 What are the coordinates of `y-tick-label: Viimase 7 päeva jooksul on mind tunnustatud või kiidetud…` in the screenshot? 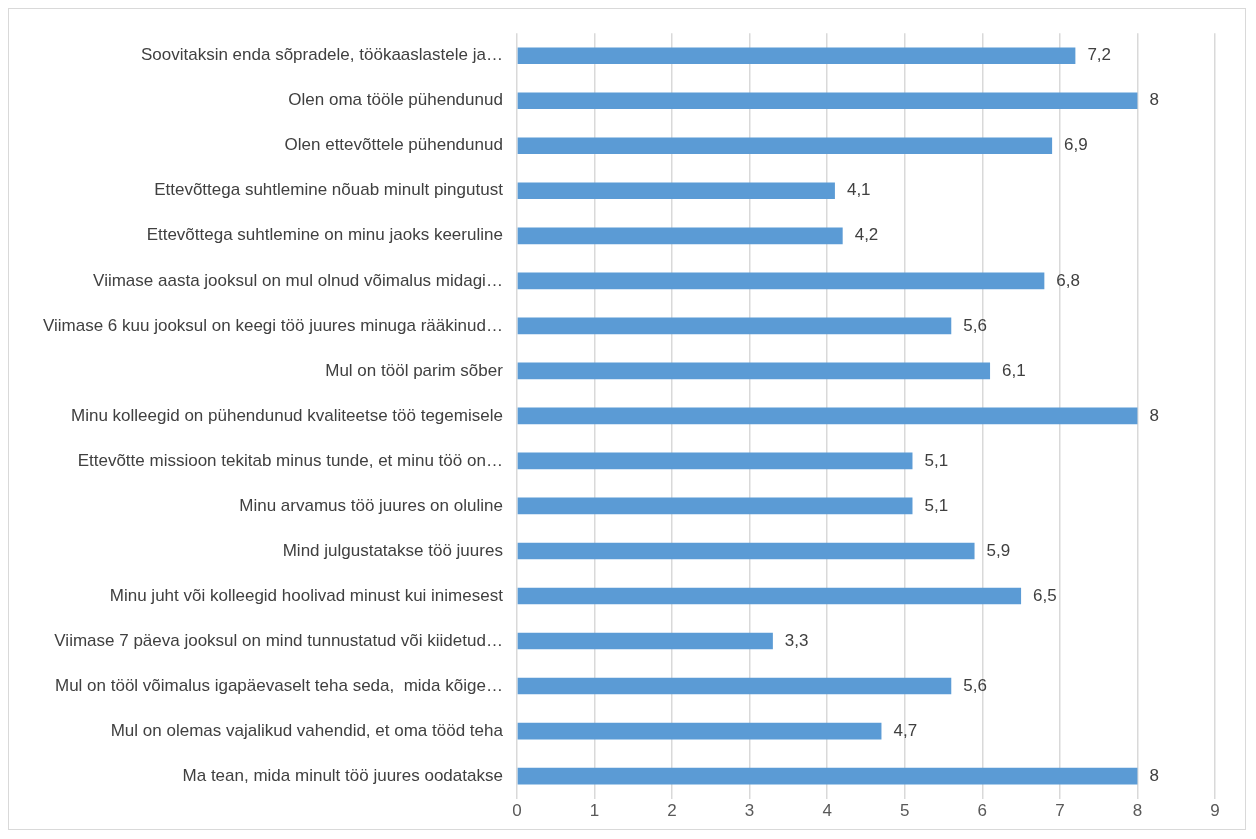 It's located at (278, 640).